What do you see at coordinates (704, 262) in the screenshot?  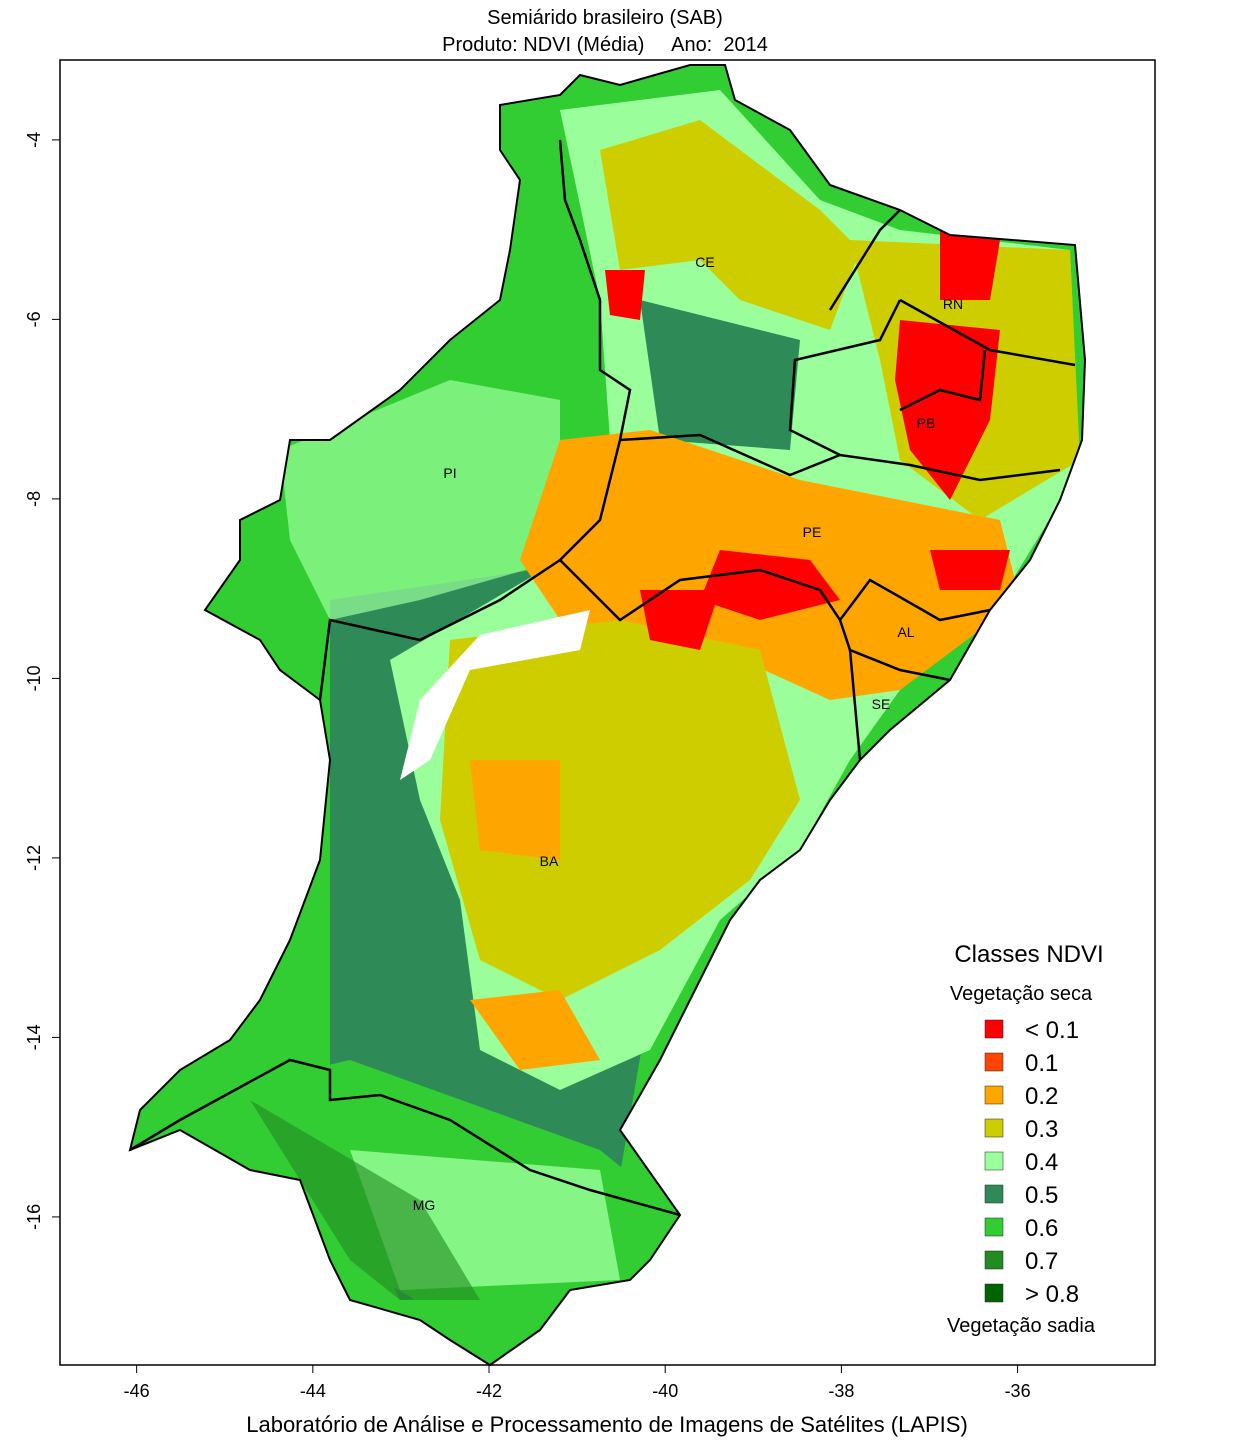 I see `region-label: CE` at bounding box center [704, 262].